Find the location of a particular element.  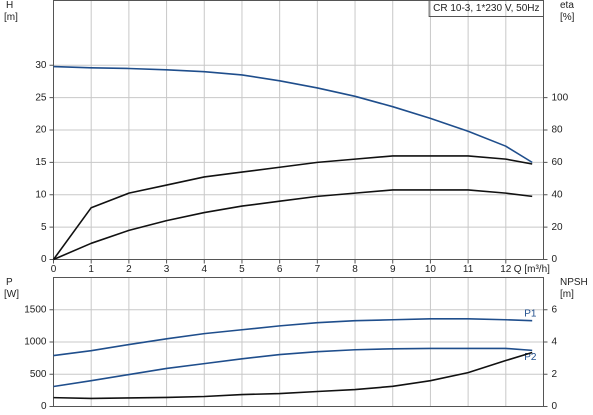

y-axis-label: H is located at coordinates (9, 5).